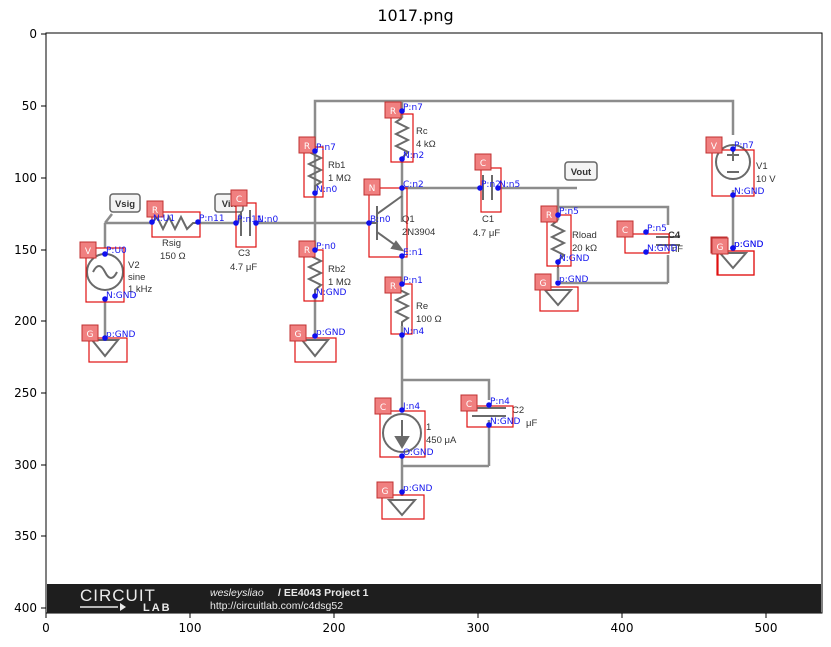 This screenshot has height=647, width=831. Describe the element at coordinates (336, 165) in the screenshot. I see `rb1-name: Rb1` at that location.